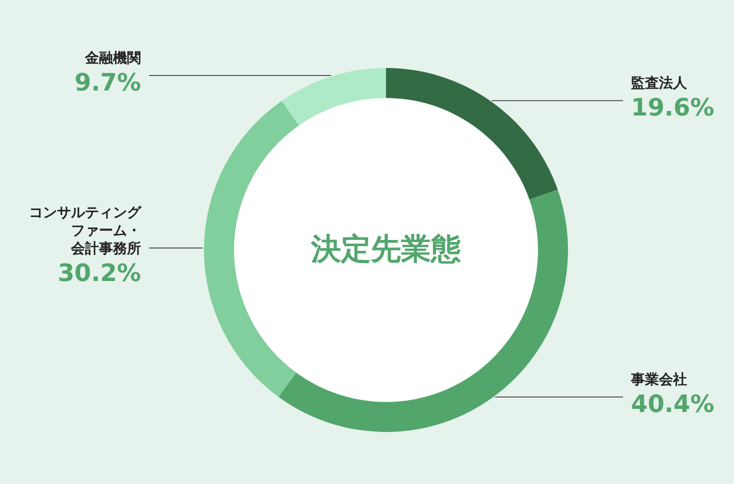 The image size is (734, 484). Describe the element at coordinates (385, 249) in the screenshot. I see `text: 決定先業態` at that location.